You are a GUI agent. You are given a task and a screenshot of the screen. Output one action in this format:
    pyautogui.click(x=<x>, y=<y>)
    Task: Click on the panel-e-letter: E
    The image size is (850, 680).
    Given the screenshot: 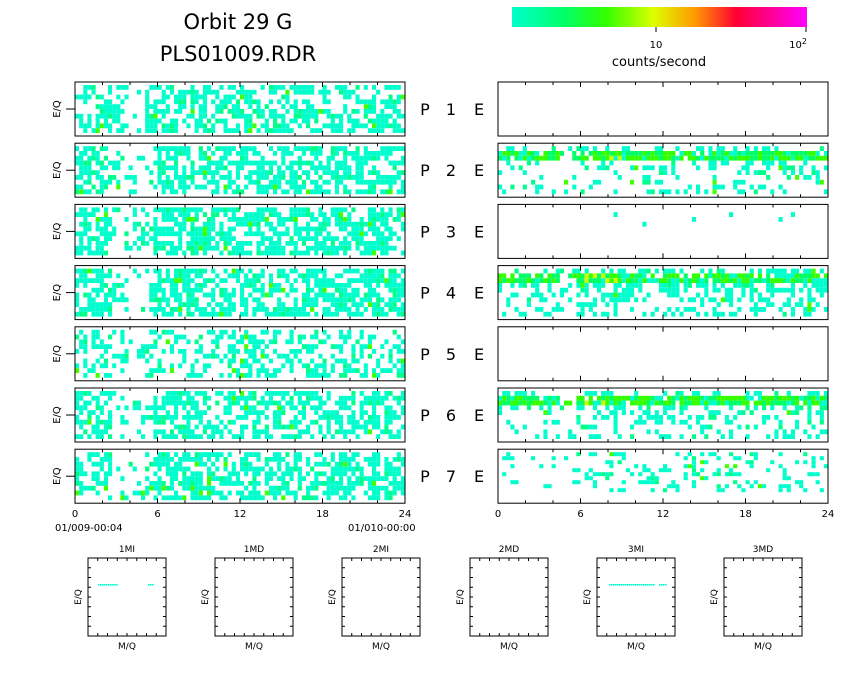 What is the action you would take?
    pyautogui.click(x=479, y=354)
    